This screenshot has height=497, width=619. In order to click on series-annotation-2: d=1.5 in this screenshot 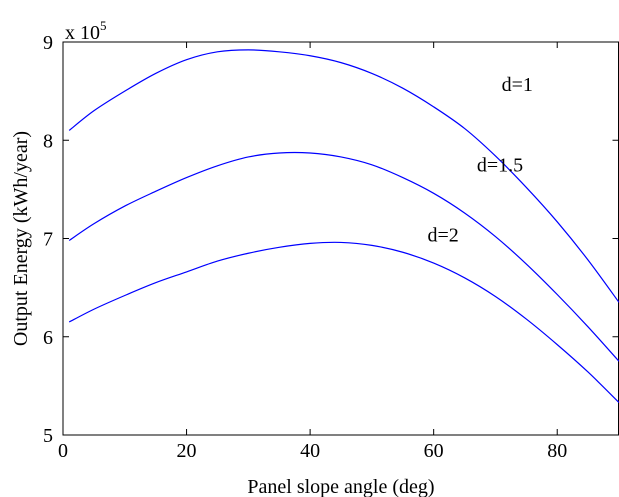, I will do `click(500, 166)`.